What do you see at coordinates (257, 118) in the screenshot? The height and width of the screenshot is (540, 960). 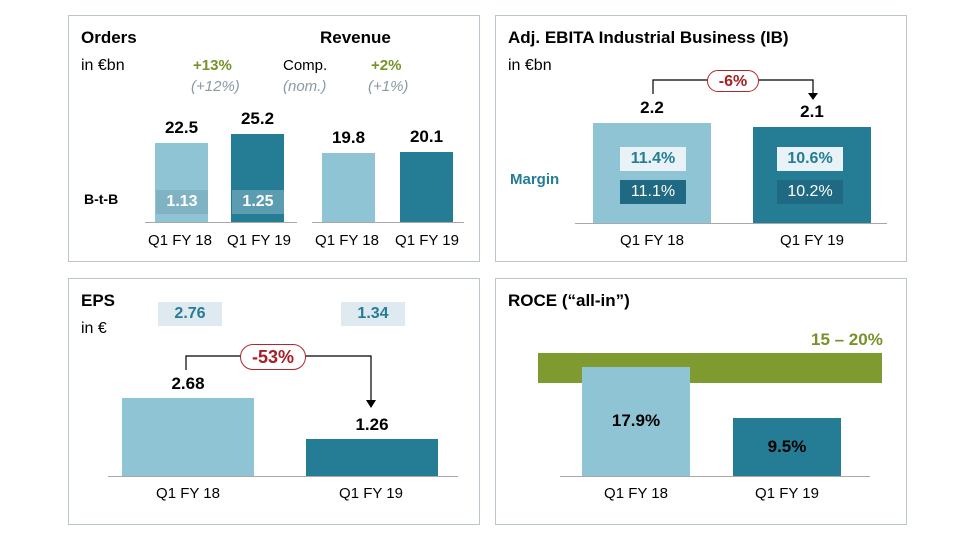 I see `orders-value-q1fy19: 25.2` at bounding box center [257, 118].